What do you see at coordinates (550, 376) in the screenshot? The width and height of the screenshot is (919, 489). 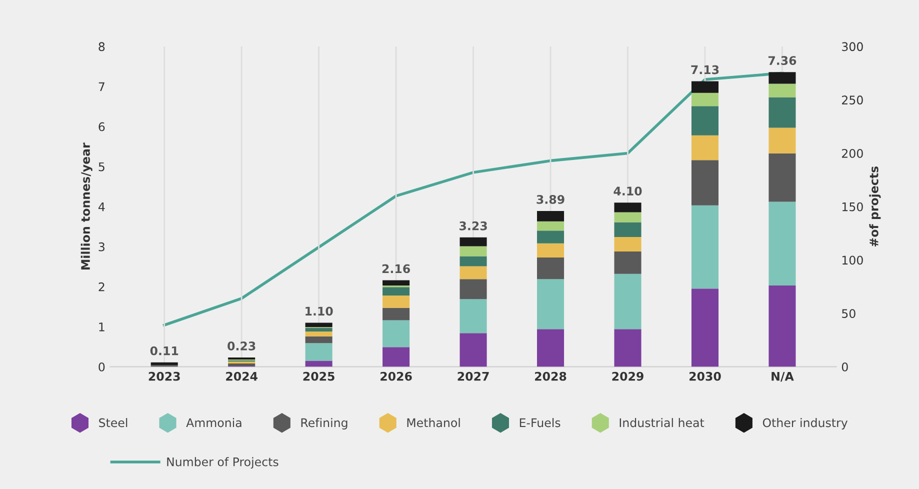 I see `x-tick-label: 2028` at bounding box center [550, 376].